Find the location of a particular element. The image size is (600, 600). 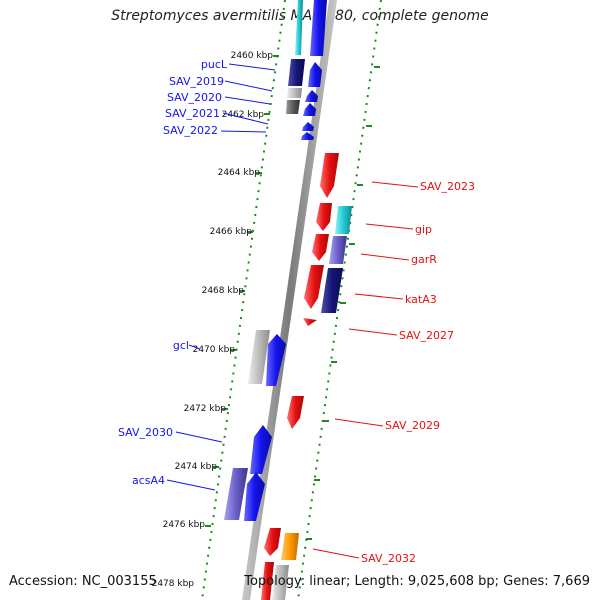

scale-label: 2466 kbp is located at coordinates (231, 232).